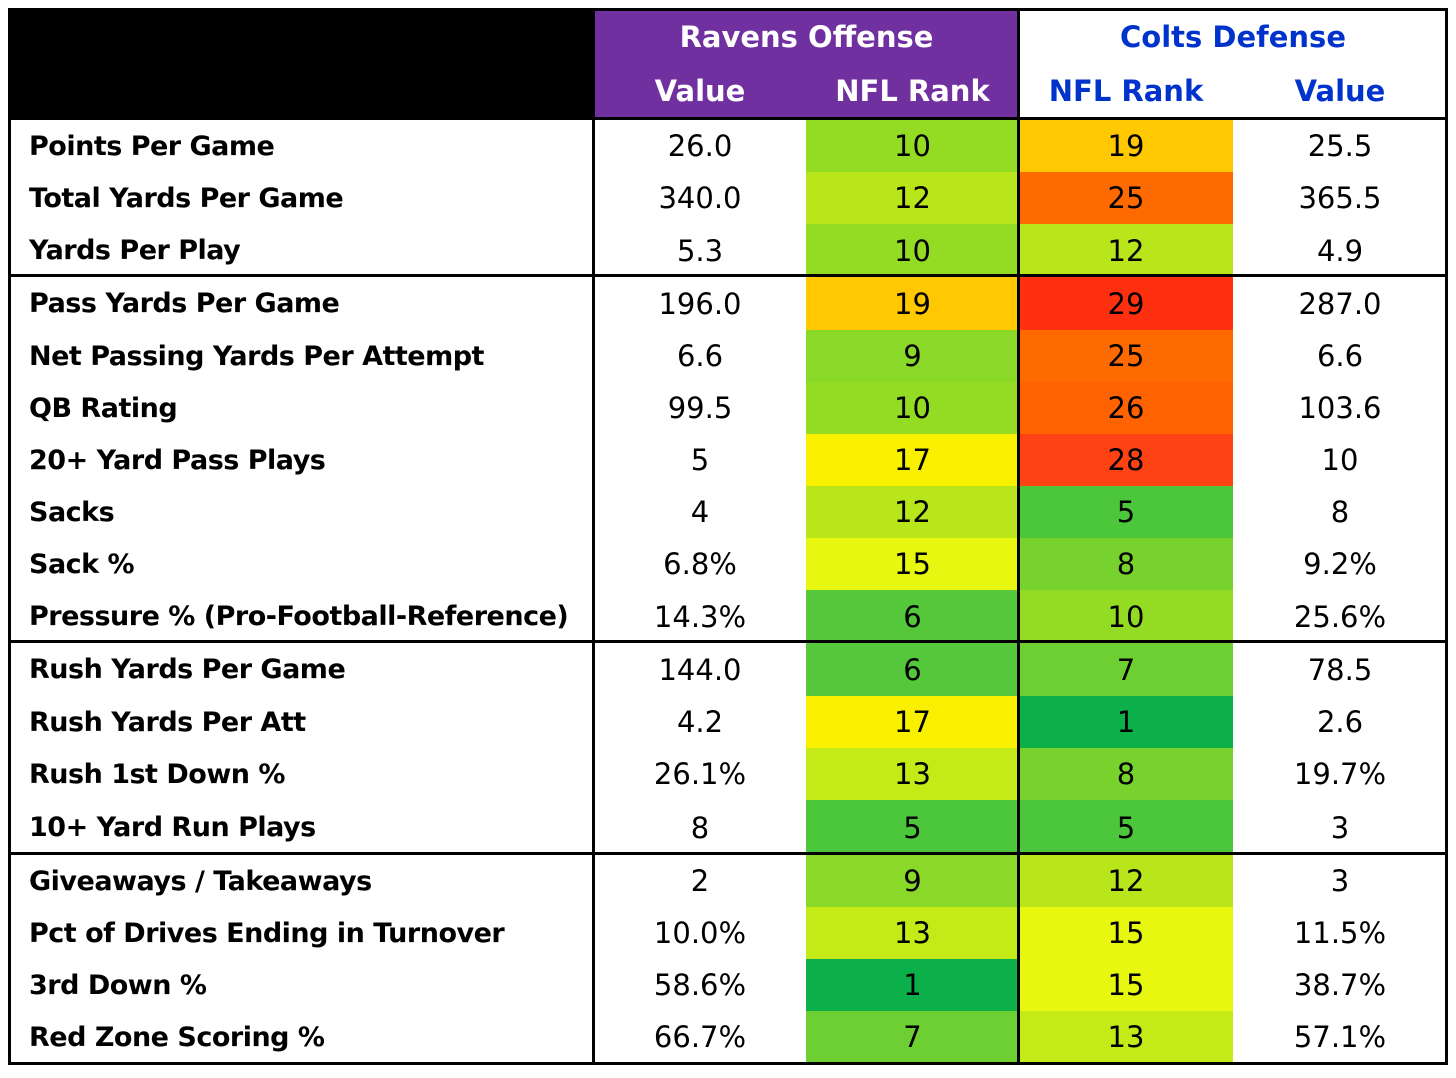 Image resolution: width=1456 pixels, height=1078 pixels. I want to click on colts-rank-header: NFL Rank, so click(1126, 91).